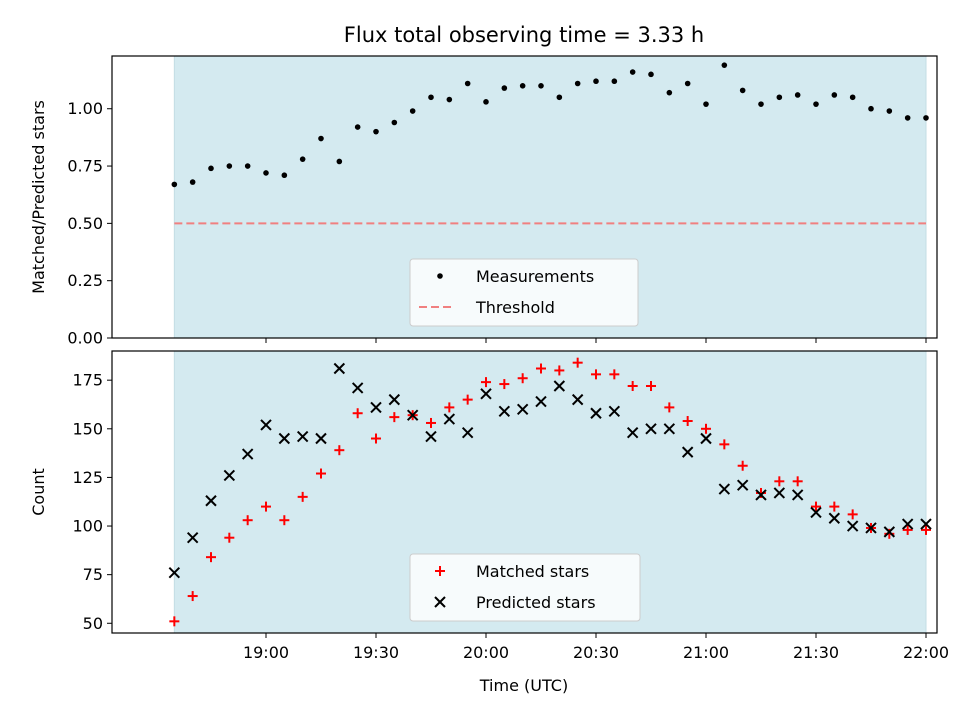  I want to click on y-tick-label: 150, so click(87, 428).